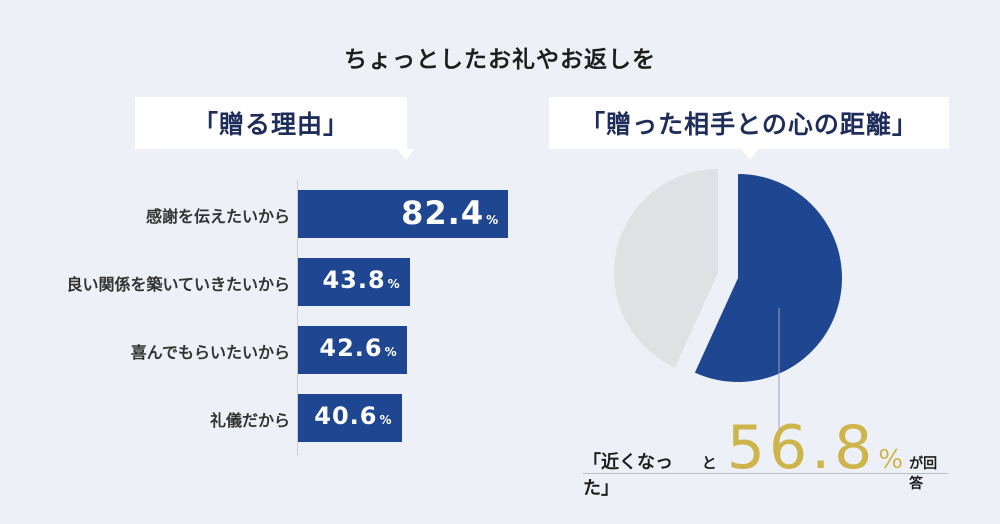 This screenshot has width=1000, height=524. What do you see at coordinates (217, 216) in the screenshot?
I see `category-label: 感謝を伝えたいから` at bounding box center [217, 216].